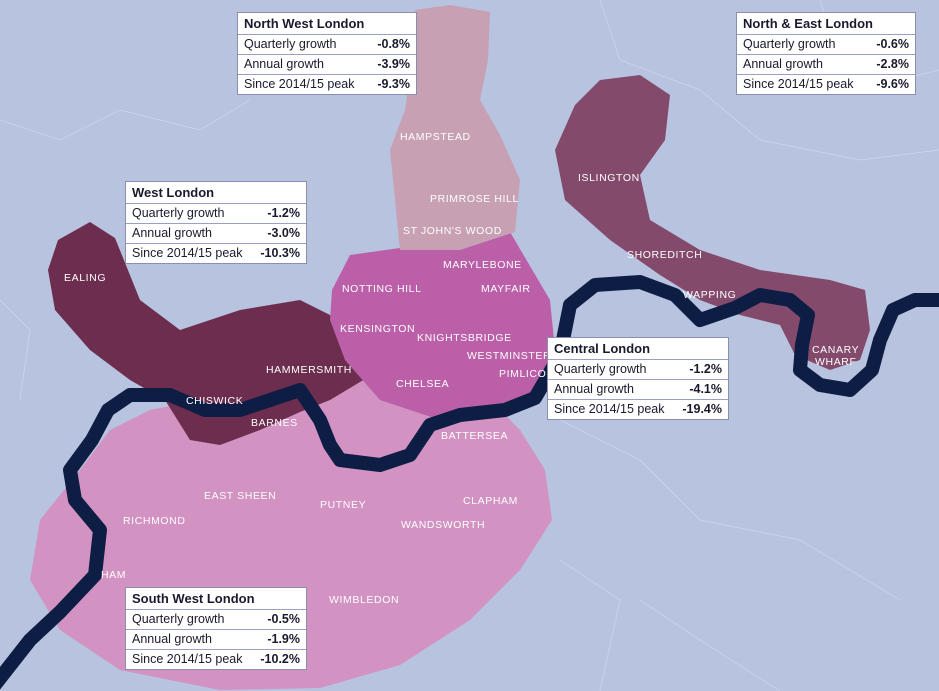  I want to click on stat-value: -9.6%, so click(892, 84).